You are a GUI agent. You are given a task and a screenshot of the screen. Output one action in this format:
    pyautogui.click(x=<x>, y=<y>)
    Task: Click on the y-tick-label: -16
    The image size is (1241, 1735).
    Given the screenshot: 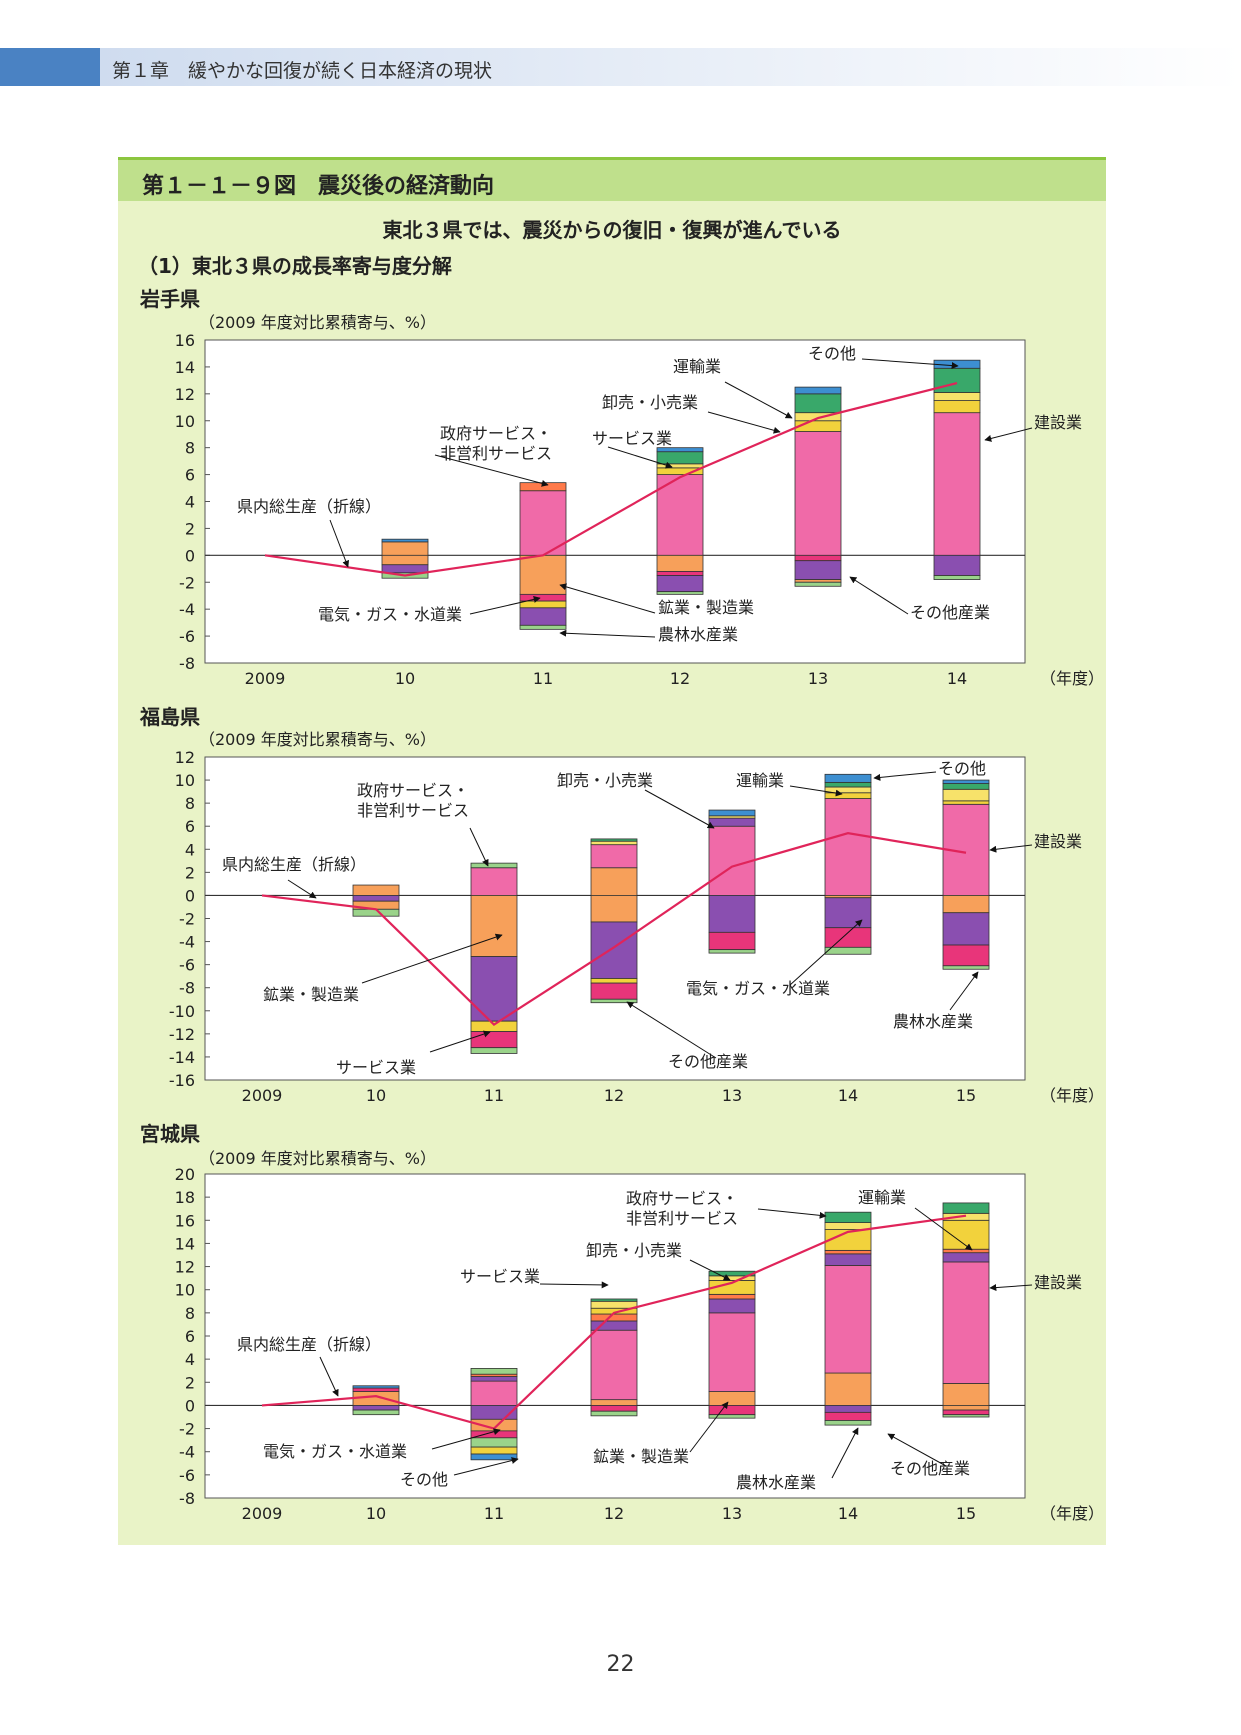 What is the action you would take?
    pyautogui.click(x=182, y=1080)
    